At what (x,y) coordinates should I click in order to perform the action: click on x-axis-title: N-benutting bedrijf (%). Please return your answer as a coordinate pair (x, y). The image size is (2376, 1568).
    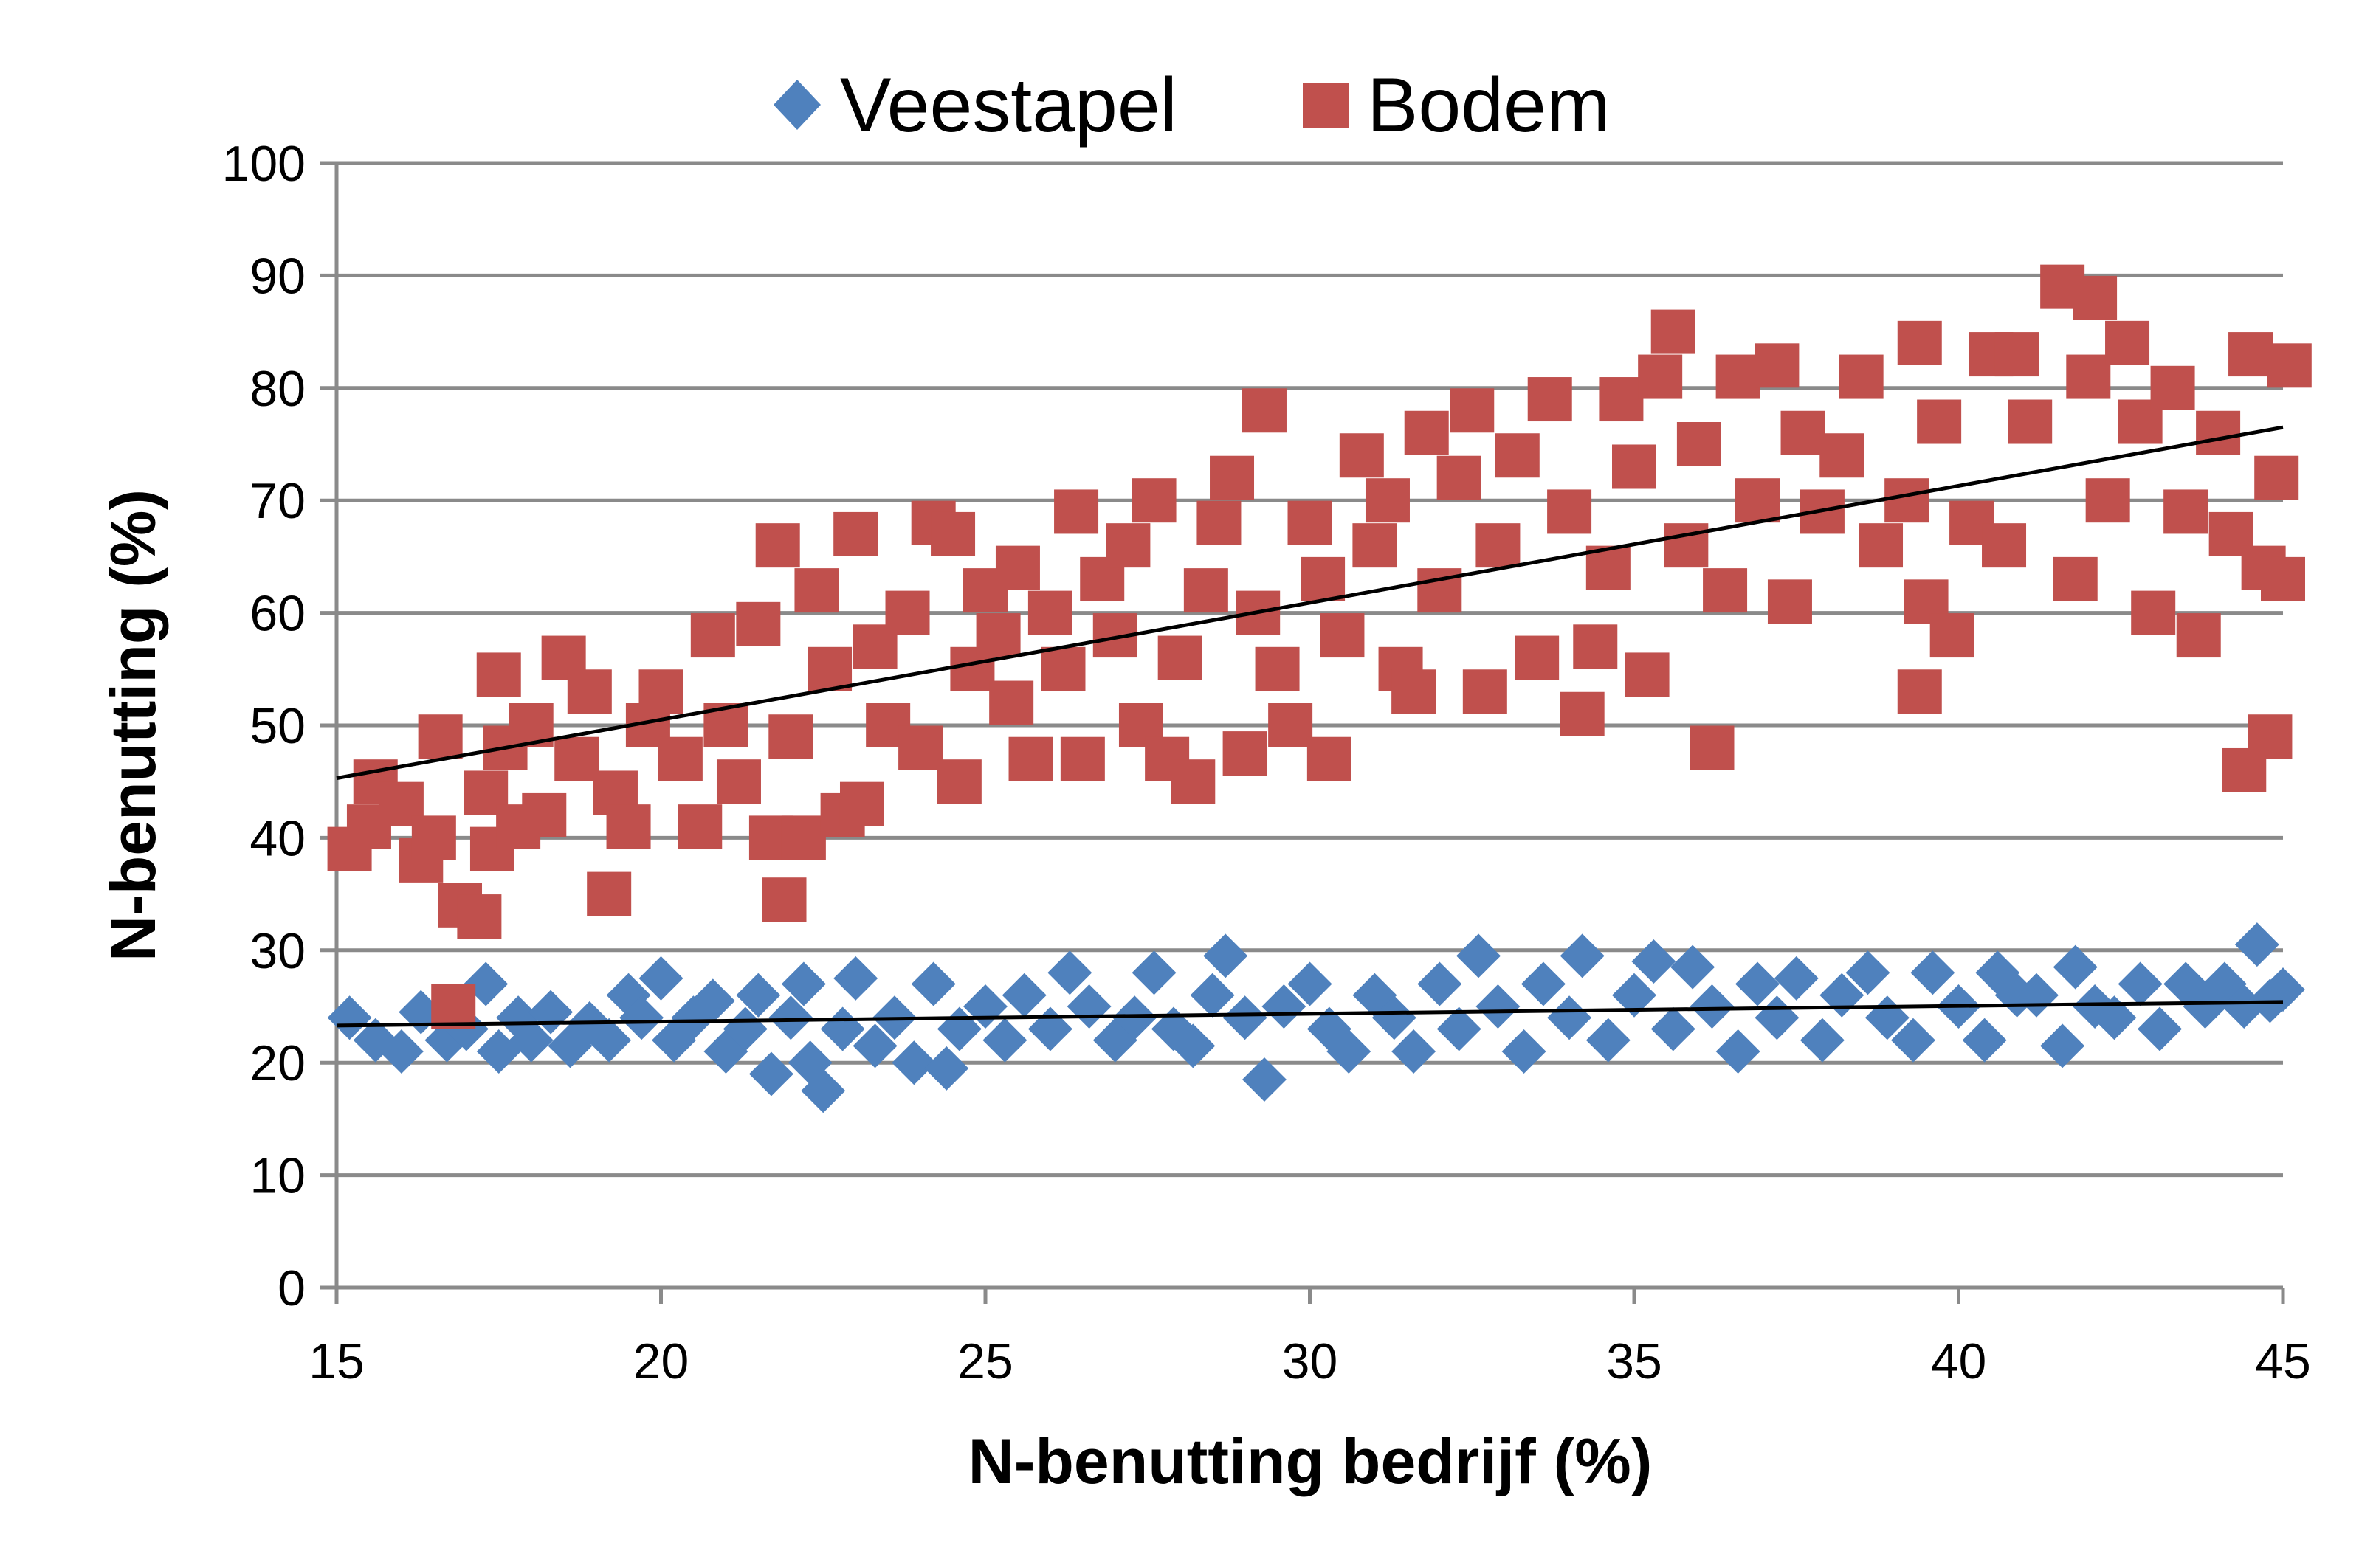
    Looking at the image, I should click on (1310, 1461).